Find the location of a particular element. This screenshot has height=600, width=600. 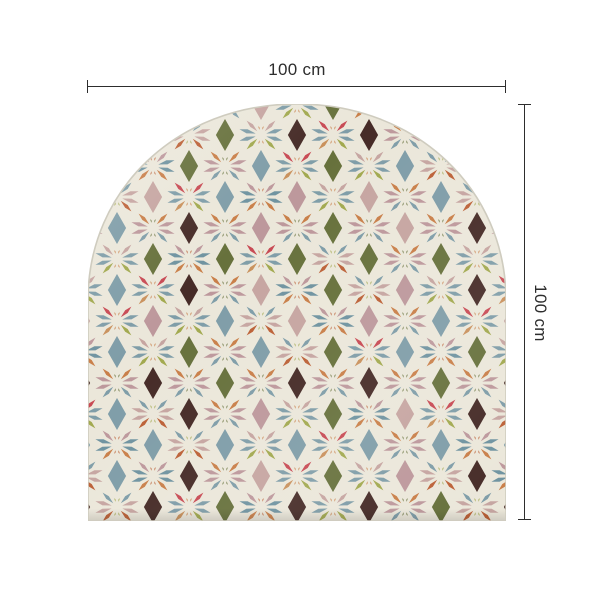

width-dimension-tick-right is located at coordinates (505, 86).